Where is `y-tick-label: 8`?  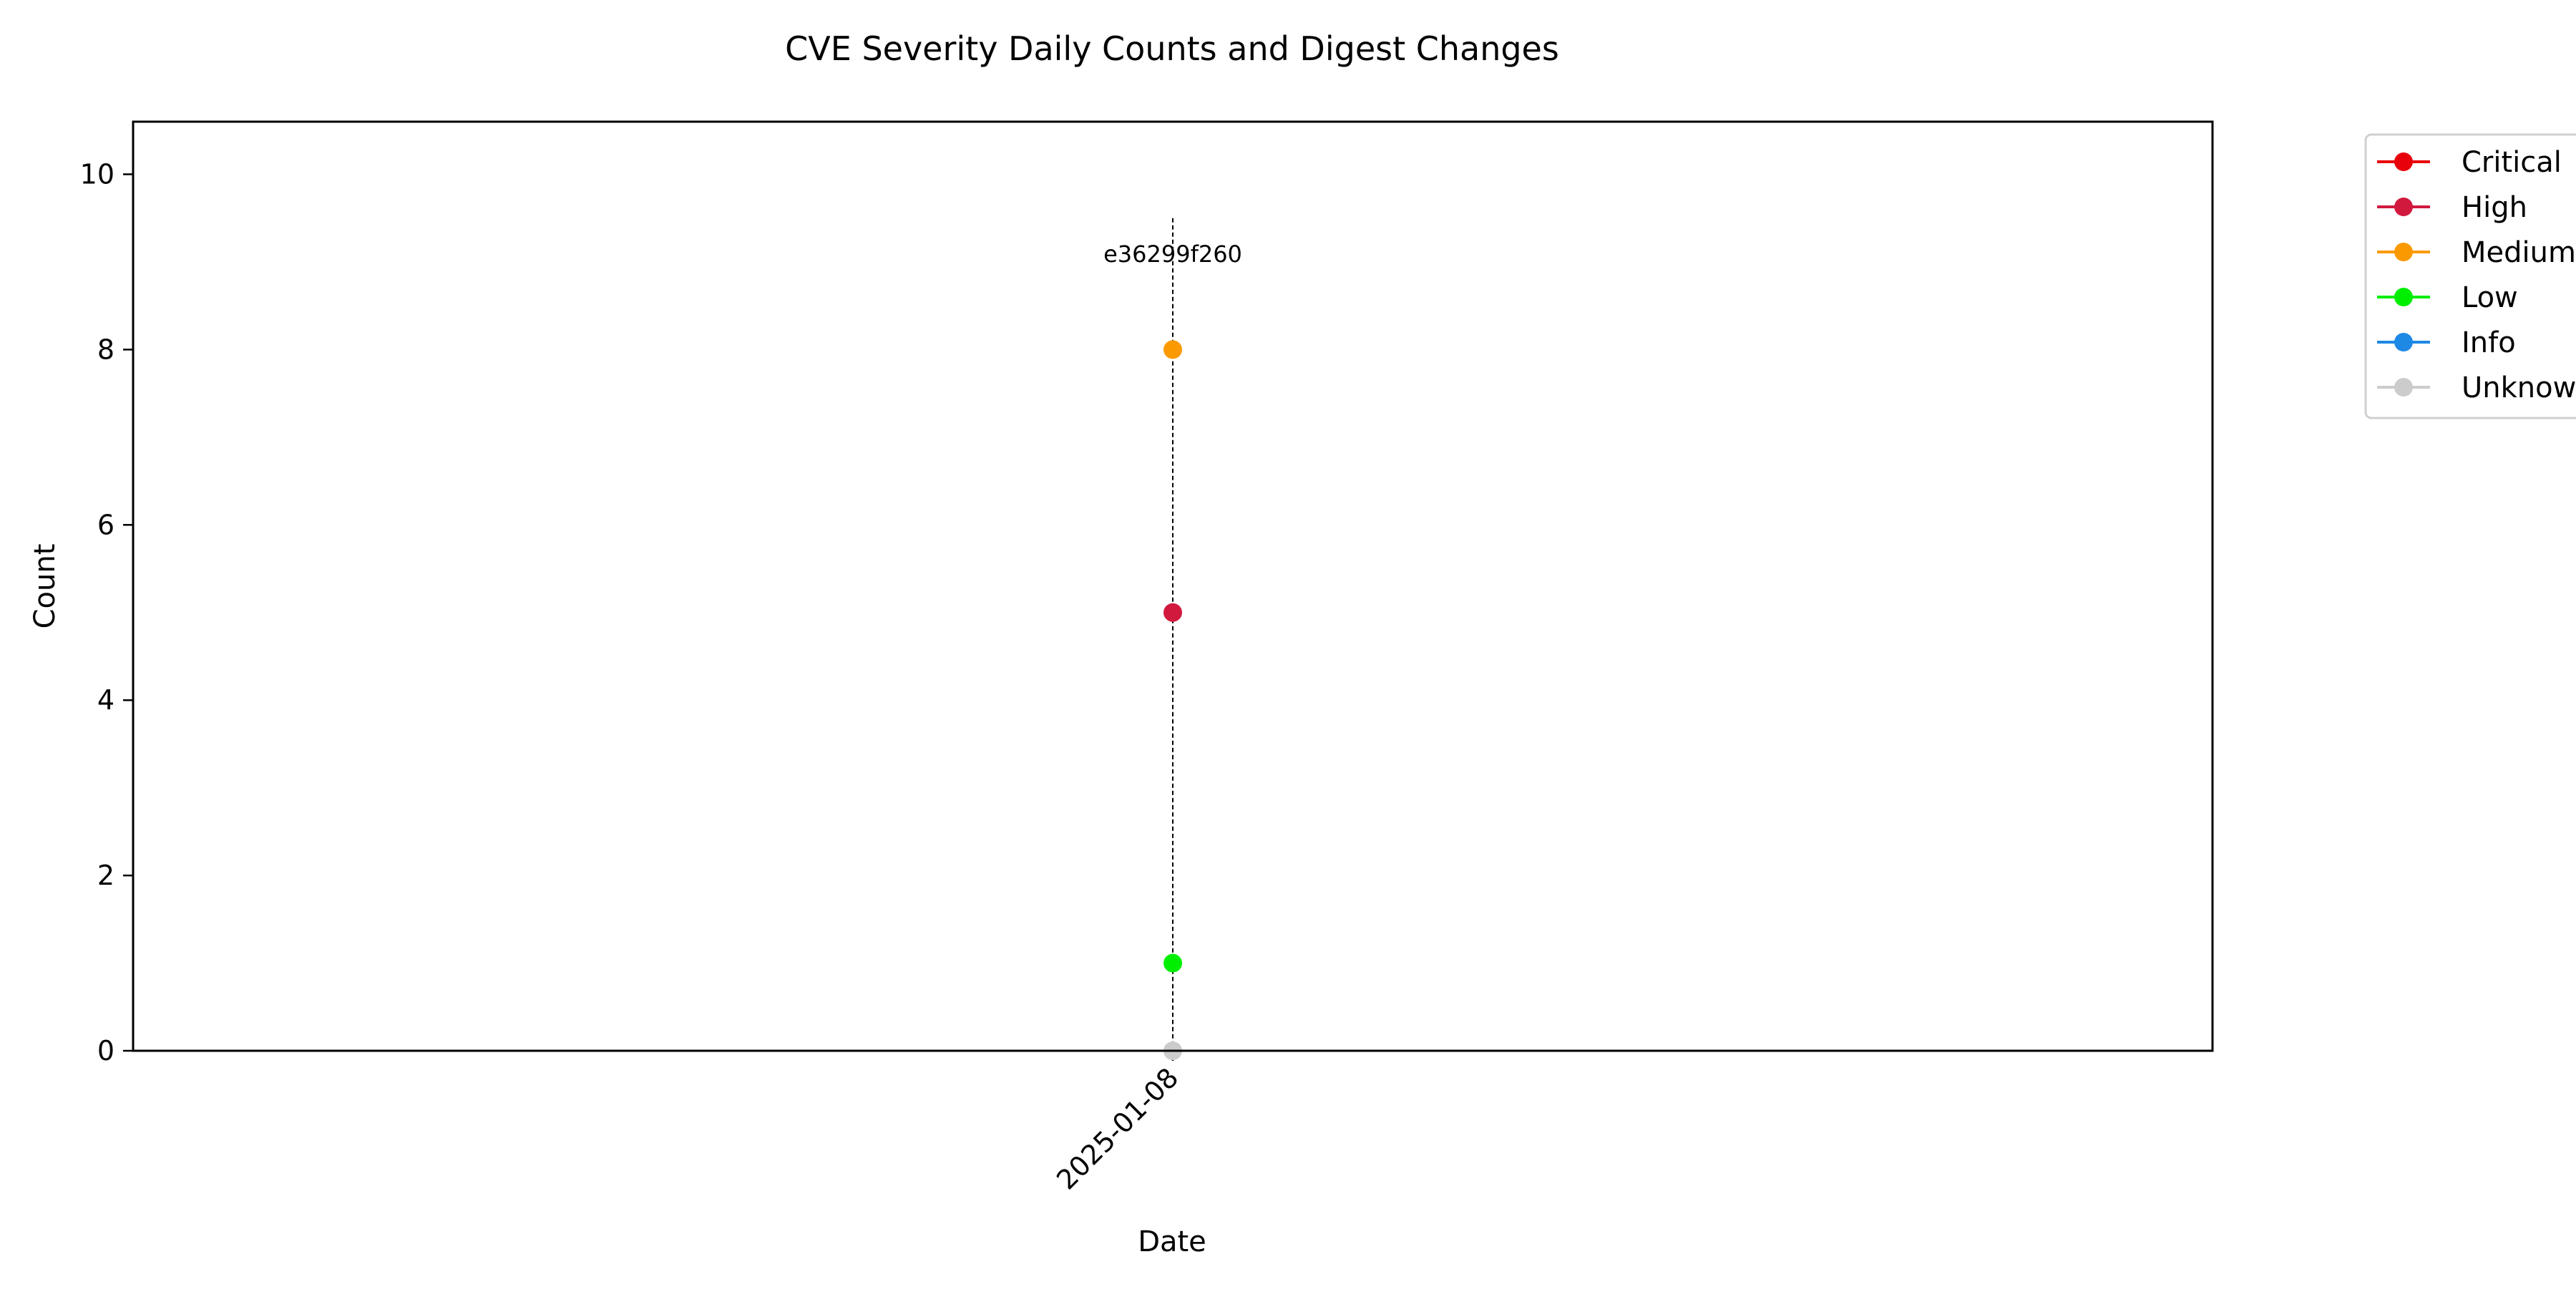
y-tick-label: 8 is located at coordinates (105, 349).